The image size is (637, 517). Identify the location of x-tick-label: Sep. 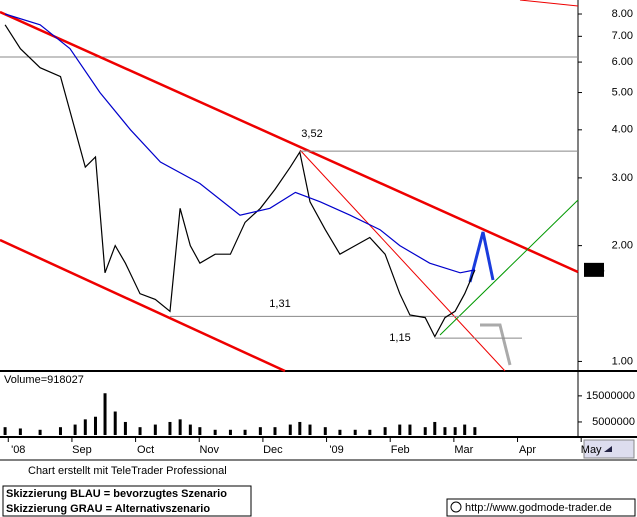
(82, 450).